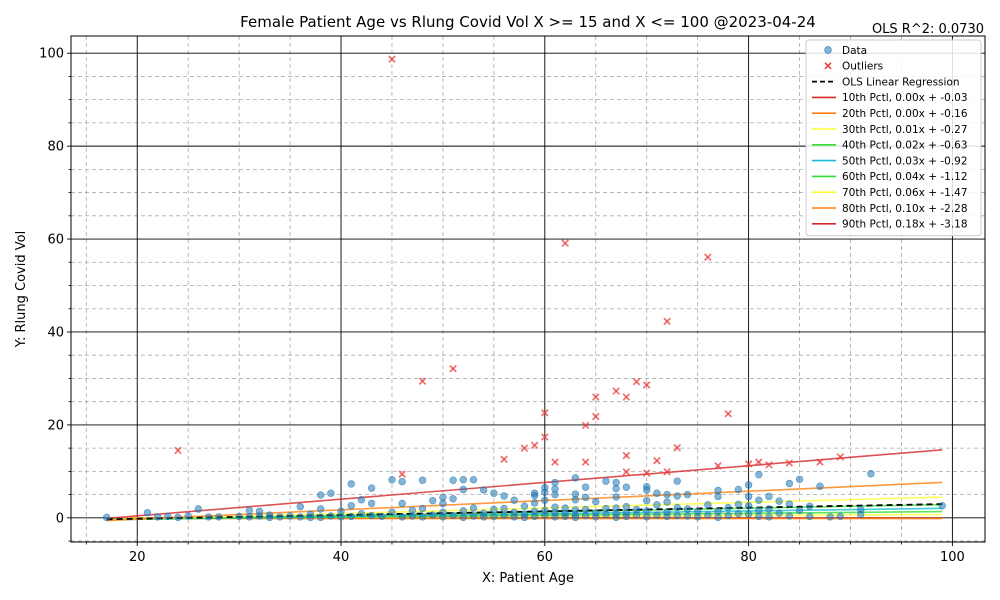 This screenshot has width=1000, height=600. Describe the element at coordinates (905, 146) in the screenshot. I see `legend-line-label: 40th Pctl, 0.02x + -0.63` at that location.